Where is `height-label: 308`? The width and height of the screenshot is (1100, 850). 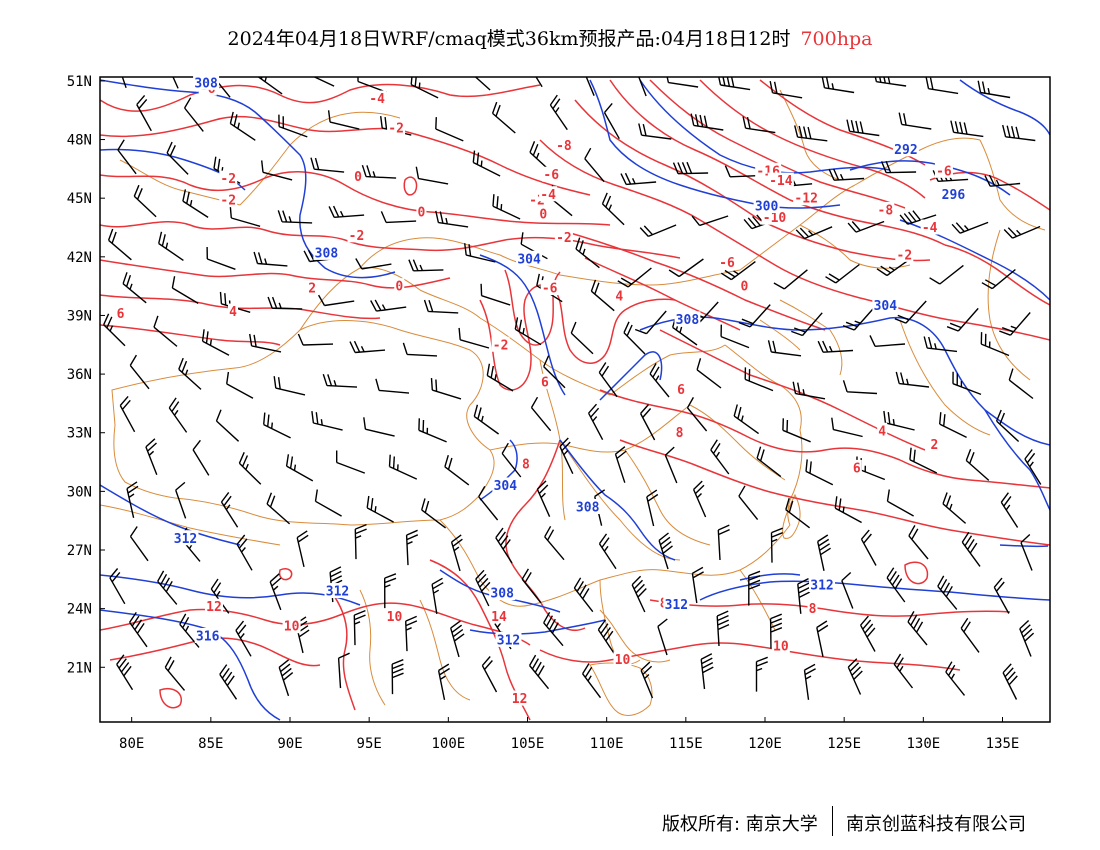 height-label: 308 is located at coordinates (688, 320).